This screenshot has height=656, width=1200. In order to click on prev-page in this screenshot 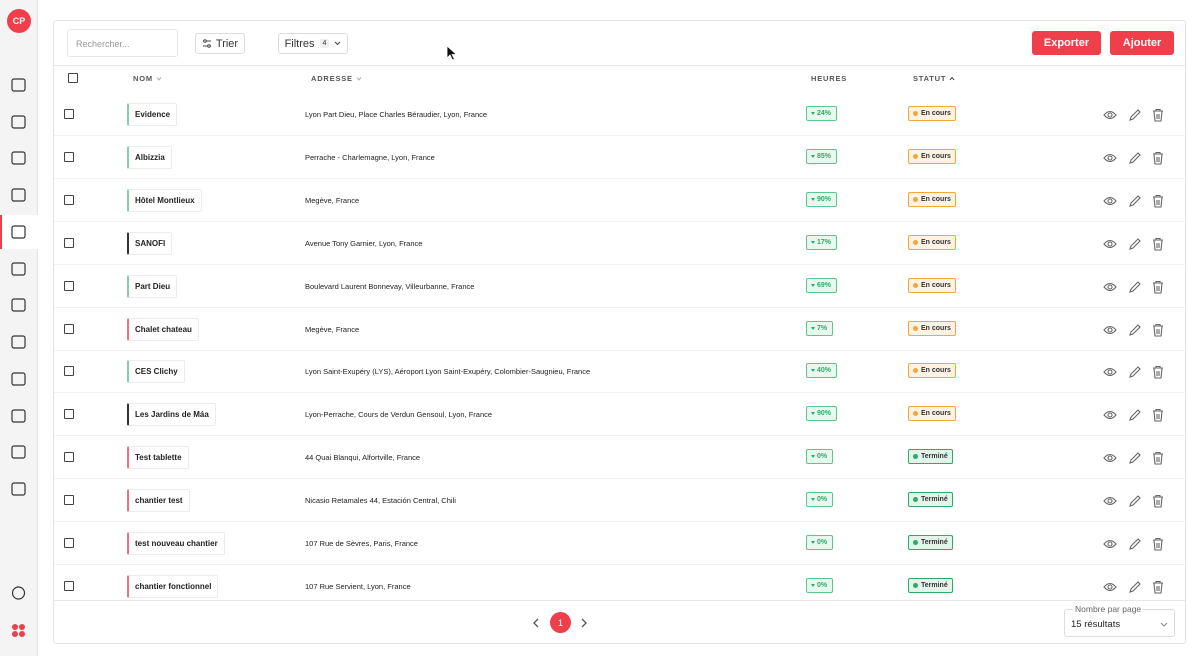, I will do `click(536, 623)`.